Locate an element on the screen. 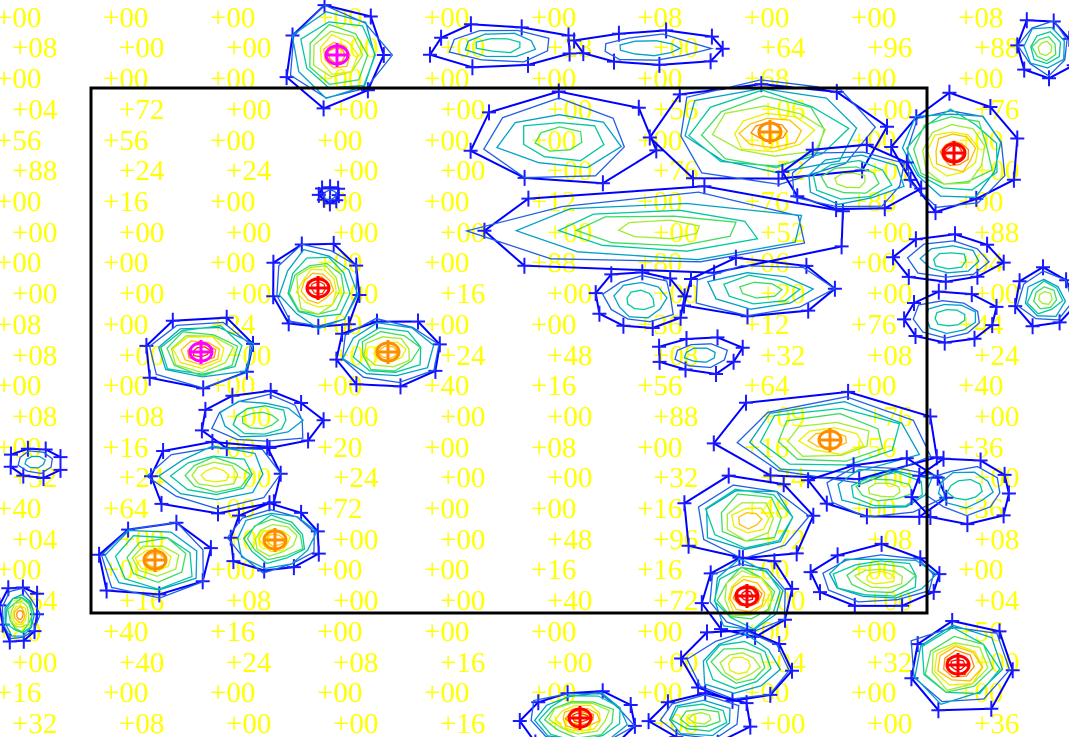  value-label: +24 is located at coordinates (249, 663).